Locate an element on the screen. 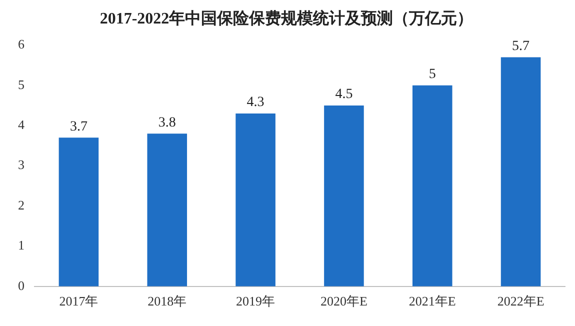  x-tick-label: 2017年 is located at coordinates (78, 301).